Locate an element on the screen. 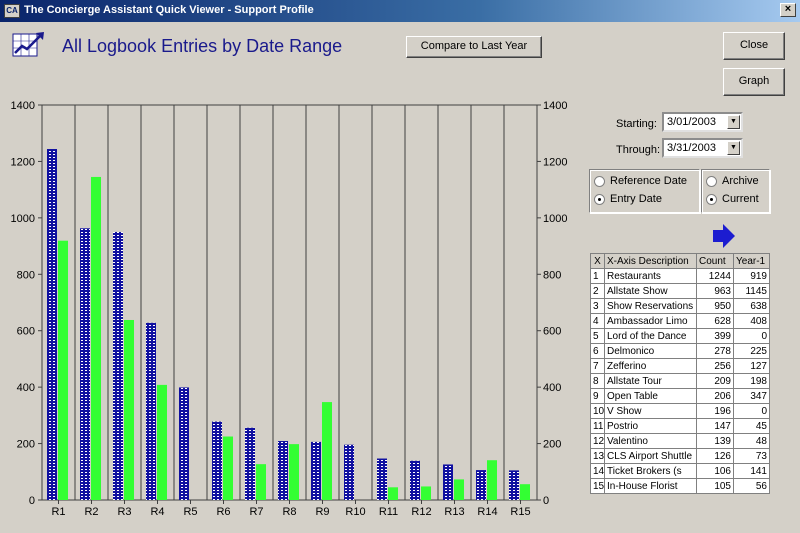  table-row: 4 Ambassador Limo 628 408 is located at coordinates (680, 321).